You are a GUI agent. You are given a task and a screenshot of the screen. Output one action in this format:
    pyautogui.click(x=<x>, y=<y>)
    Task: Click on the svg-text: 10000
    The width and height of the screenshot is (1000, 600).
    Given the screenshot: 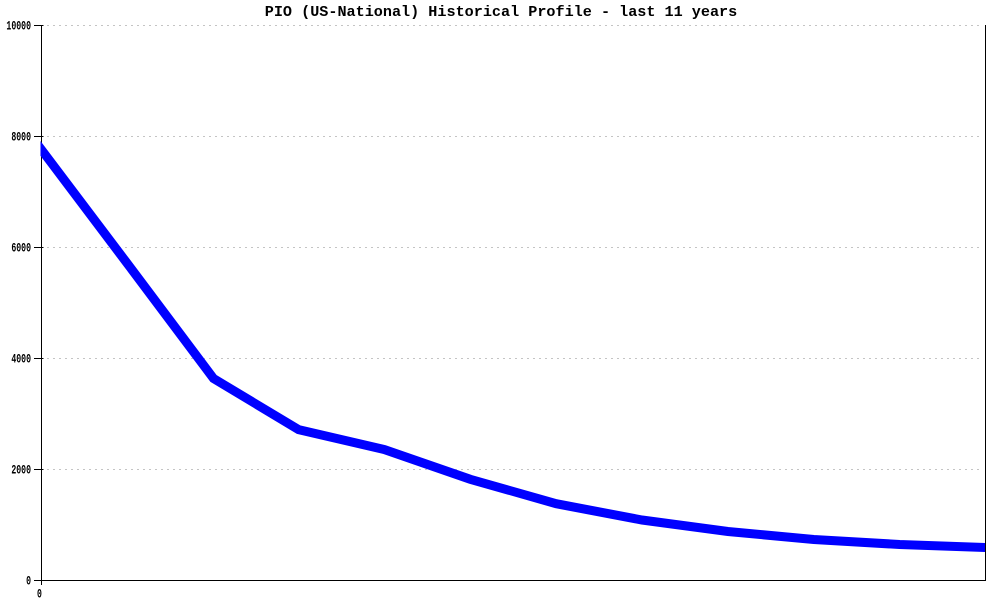 What is the action you would take?
    pyautogui.click(x=18, y=27)
    